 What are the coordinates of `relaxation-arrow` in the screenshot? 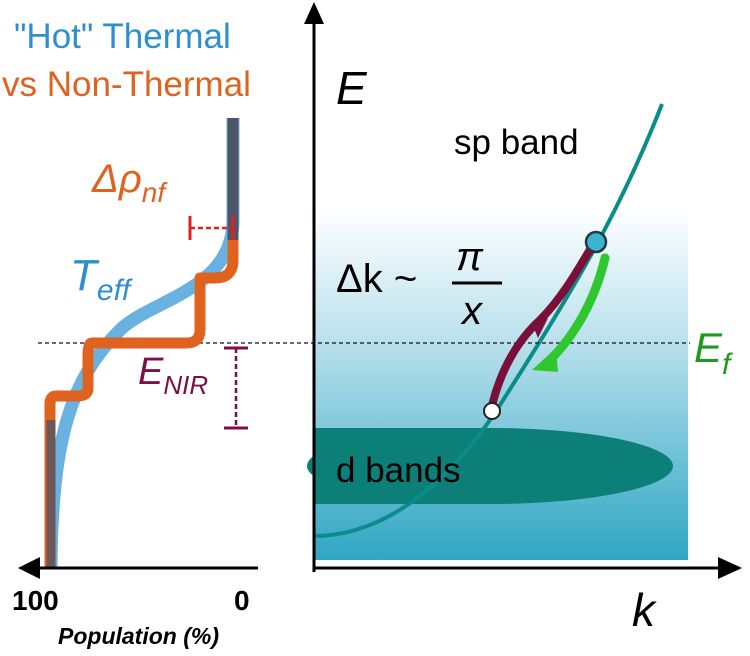 It's located at (577, 309).